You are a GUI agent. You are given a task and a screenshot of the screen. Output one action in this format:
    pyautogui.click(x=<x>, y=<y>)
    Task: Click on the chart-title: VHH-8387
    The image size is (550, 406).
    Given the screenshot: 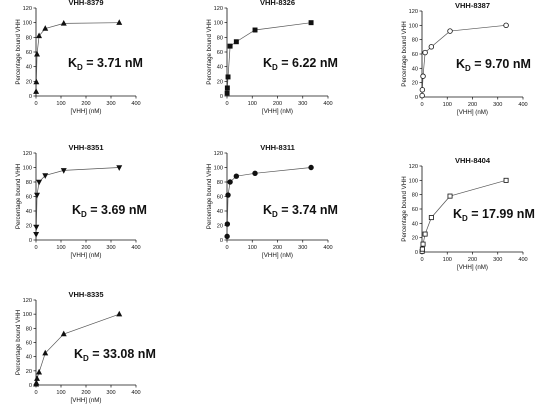 What is the action you would take?
    pyautogui.click(x=472, y=5)
    